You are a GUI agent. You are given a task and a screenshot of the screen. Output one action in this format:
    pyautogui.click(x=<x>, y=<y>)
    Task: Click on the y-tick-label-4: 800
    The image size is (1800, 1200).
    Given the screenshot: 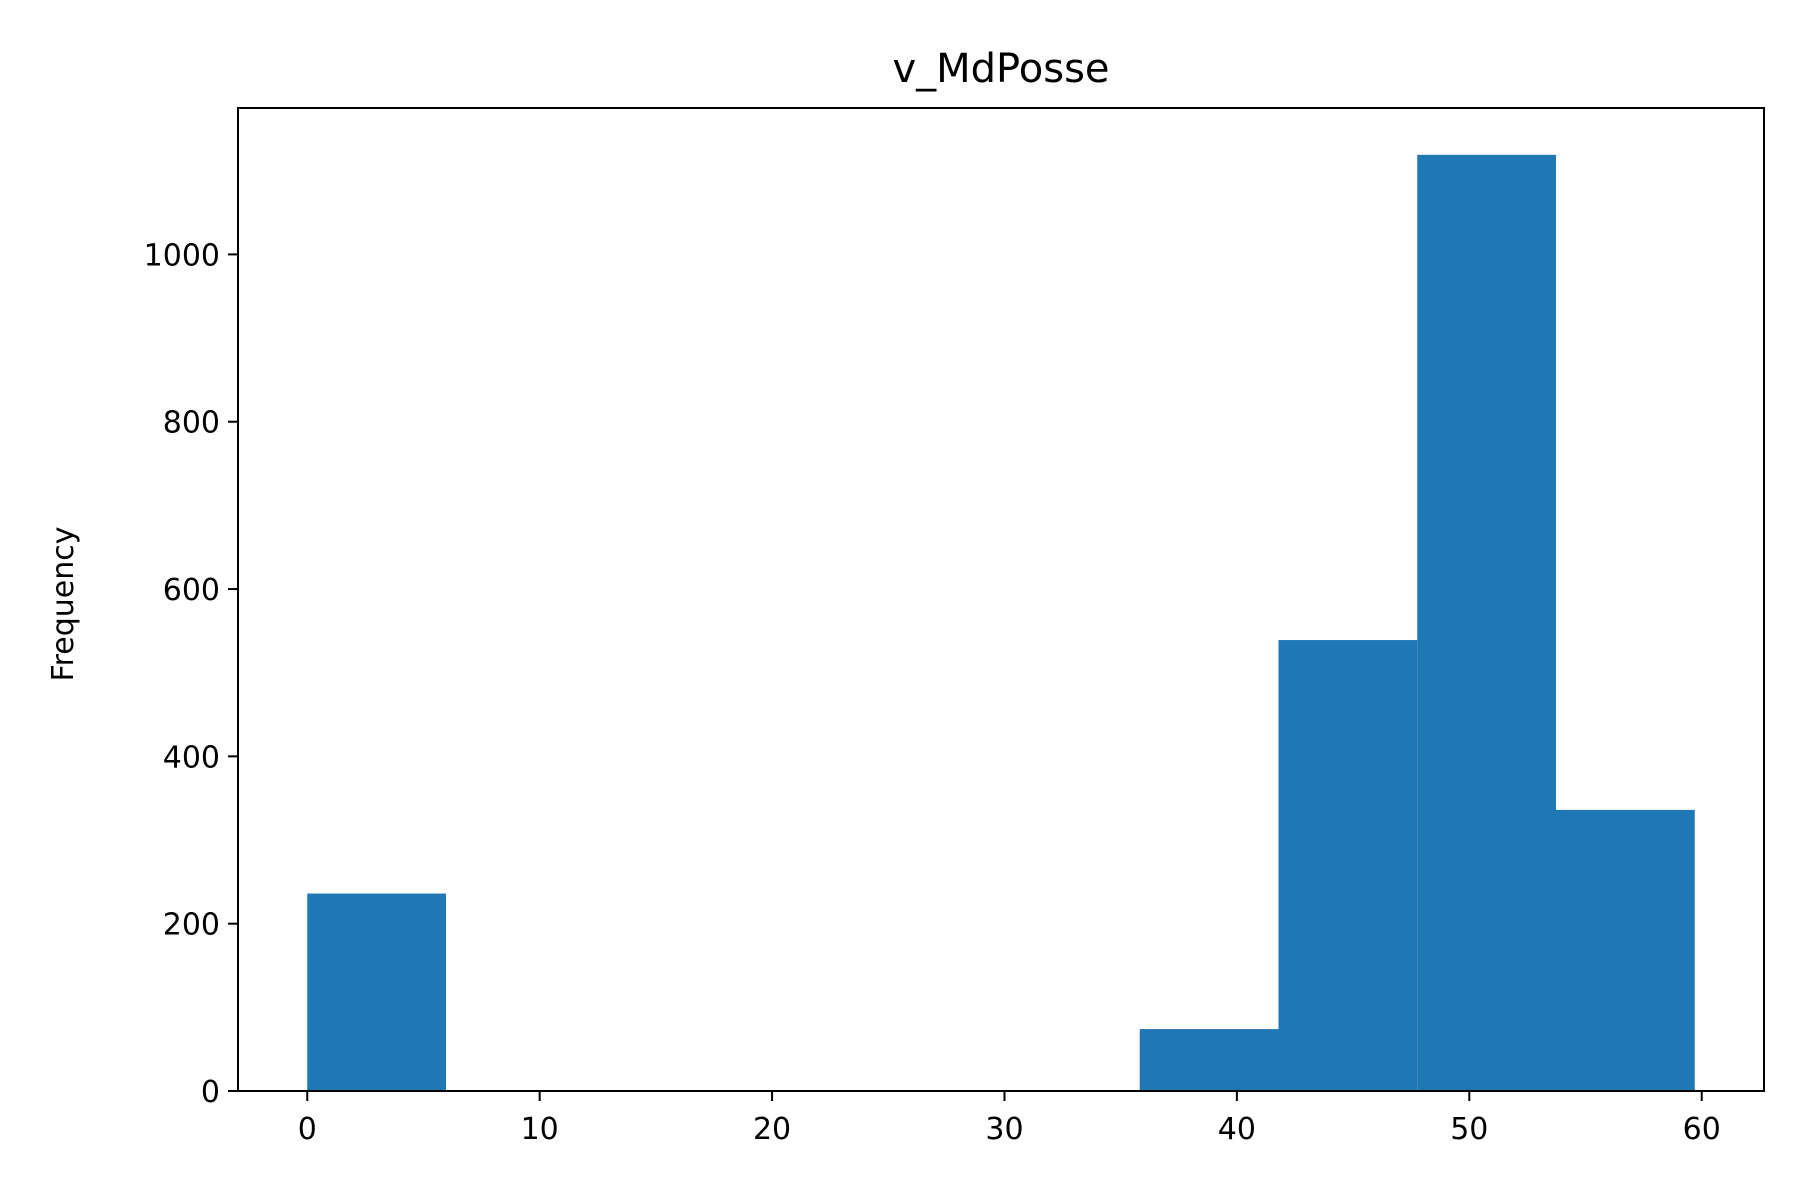 What is the action you would take?
    pyautogui.click(x=191, y=423)
    